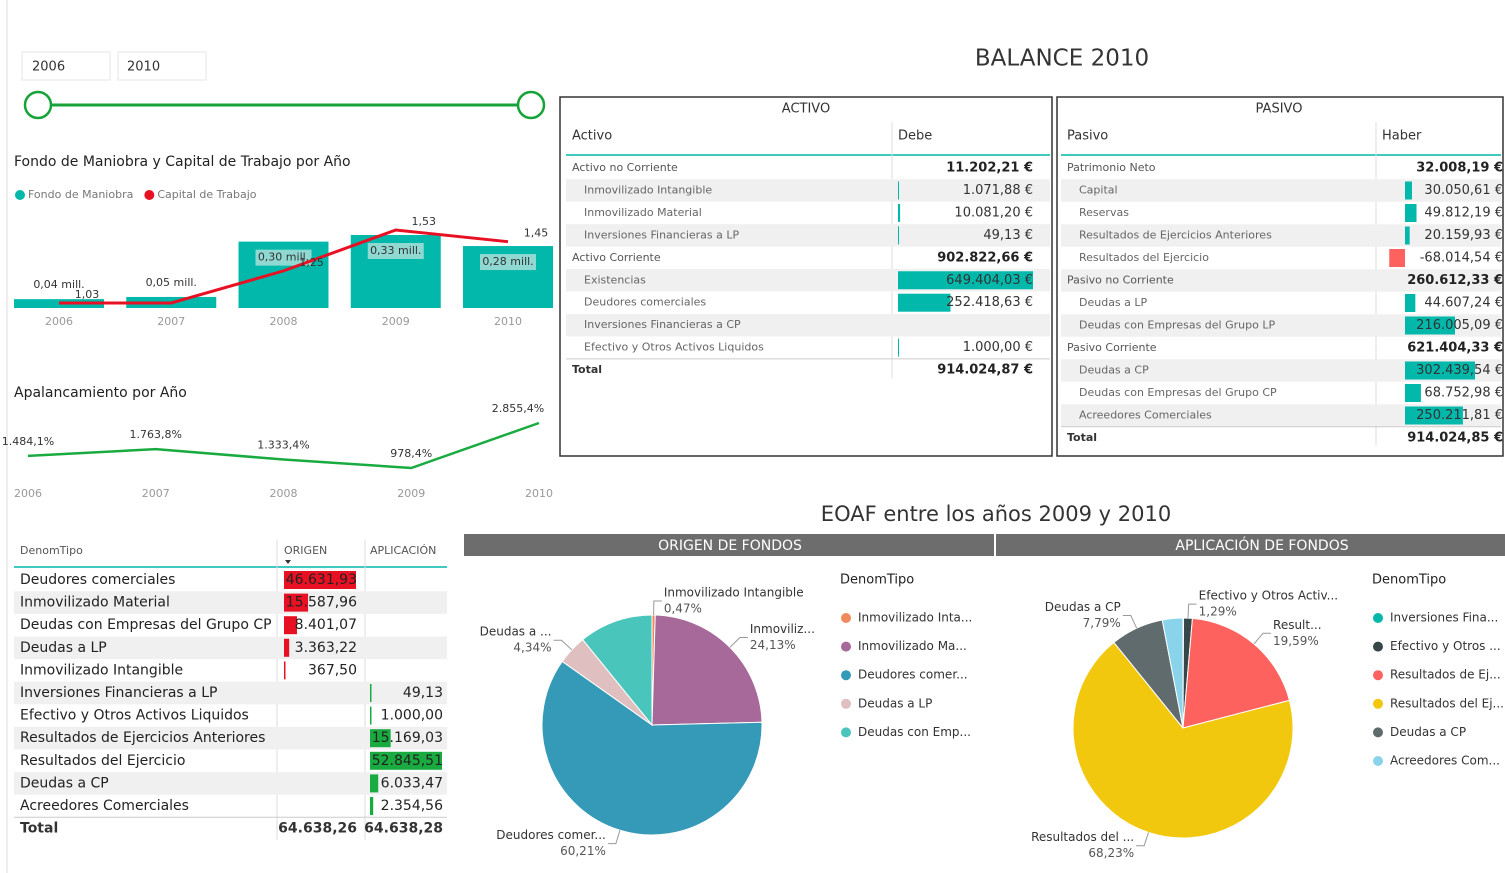  What do you see at coordinates (412, 806) in the screenshot?
I see `aplicacion-value: 2.354,56` at bounding box center [412, 806].